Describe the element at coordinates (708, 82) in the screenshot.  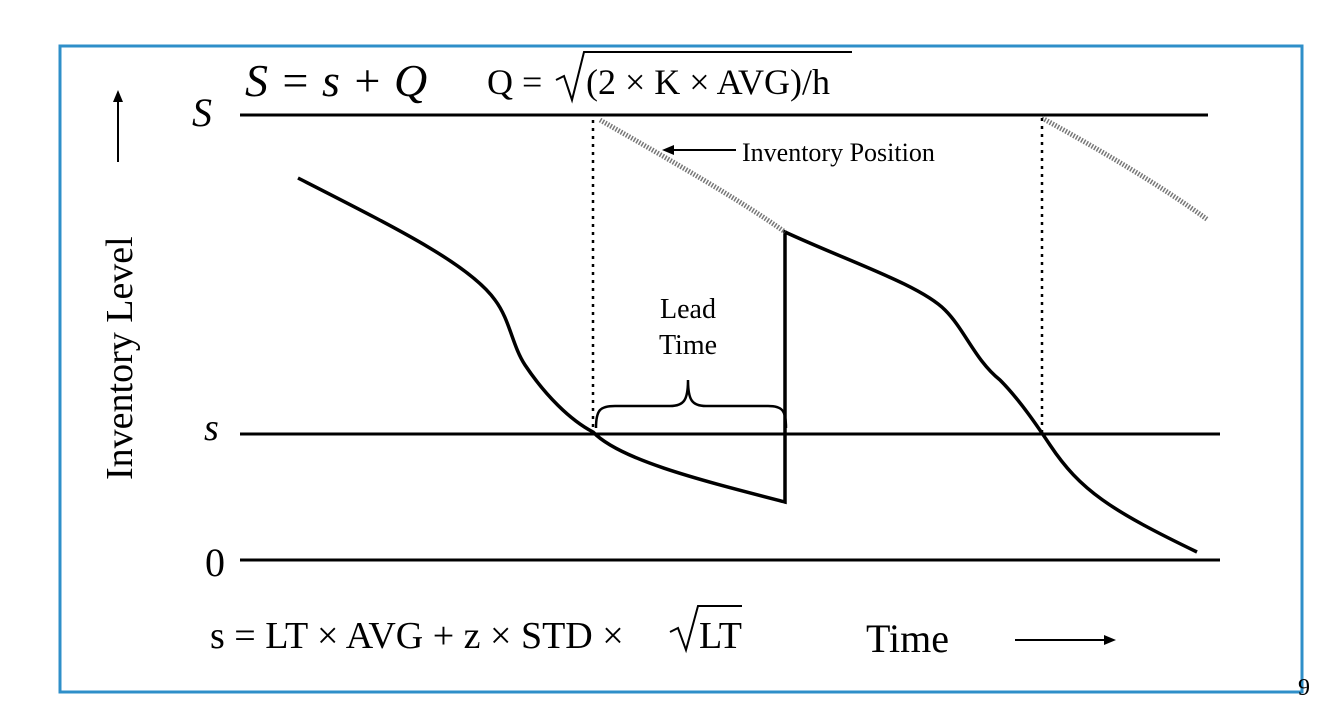
I see `formula-q-radicand: (2 × K × AVG)/h` at that location.